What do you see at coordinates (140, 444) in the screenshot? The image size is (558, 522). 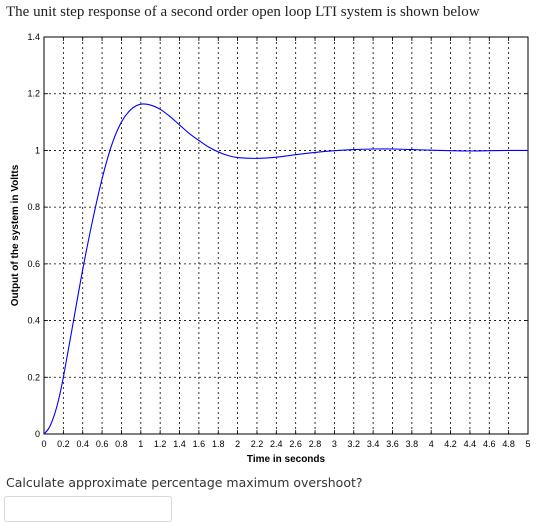 I see `x-tick-label: 1` at bounding box center [140, 444].